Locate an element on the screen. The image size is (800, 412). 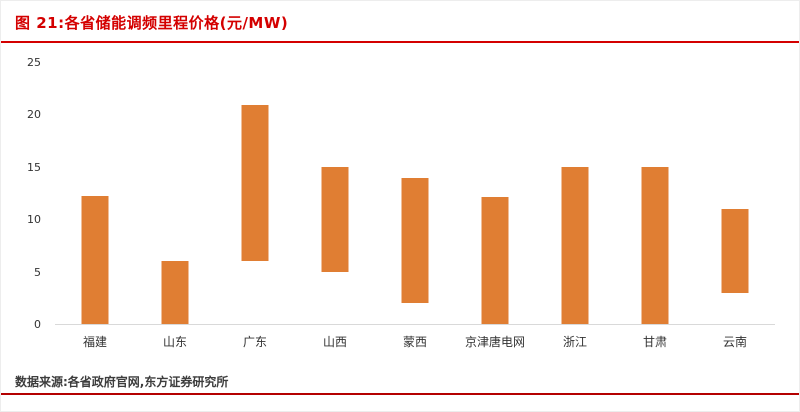
bar-column: 山东 is located at coordinates (175, 206).